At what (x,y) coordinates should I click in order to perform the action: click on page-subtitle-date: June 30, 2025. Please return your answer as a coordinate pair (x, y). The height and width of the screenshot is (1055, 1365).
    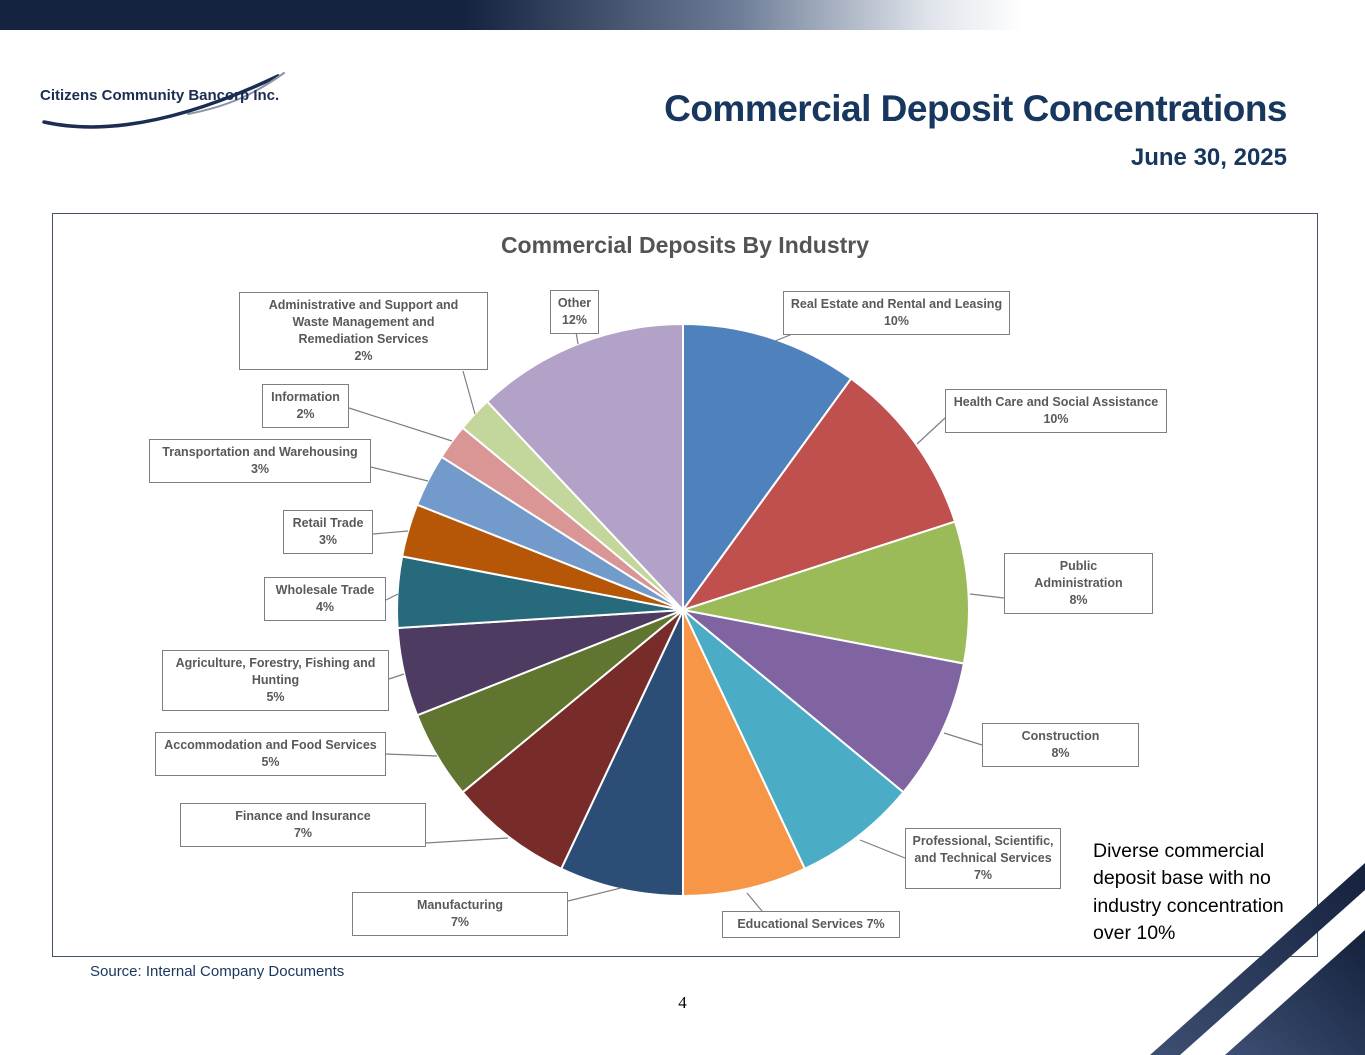
    Looking at the image, I should click on (1208, 157).